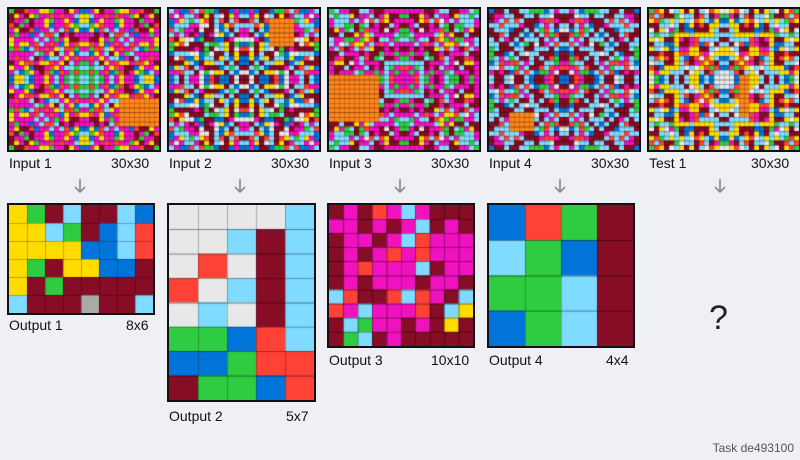  What do you see at coordinates (190, 163) in the screenshot?
I see `input-2-label: Input 2` at bounding box center [190, 163].